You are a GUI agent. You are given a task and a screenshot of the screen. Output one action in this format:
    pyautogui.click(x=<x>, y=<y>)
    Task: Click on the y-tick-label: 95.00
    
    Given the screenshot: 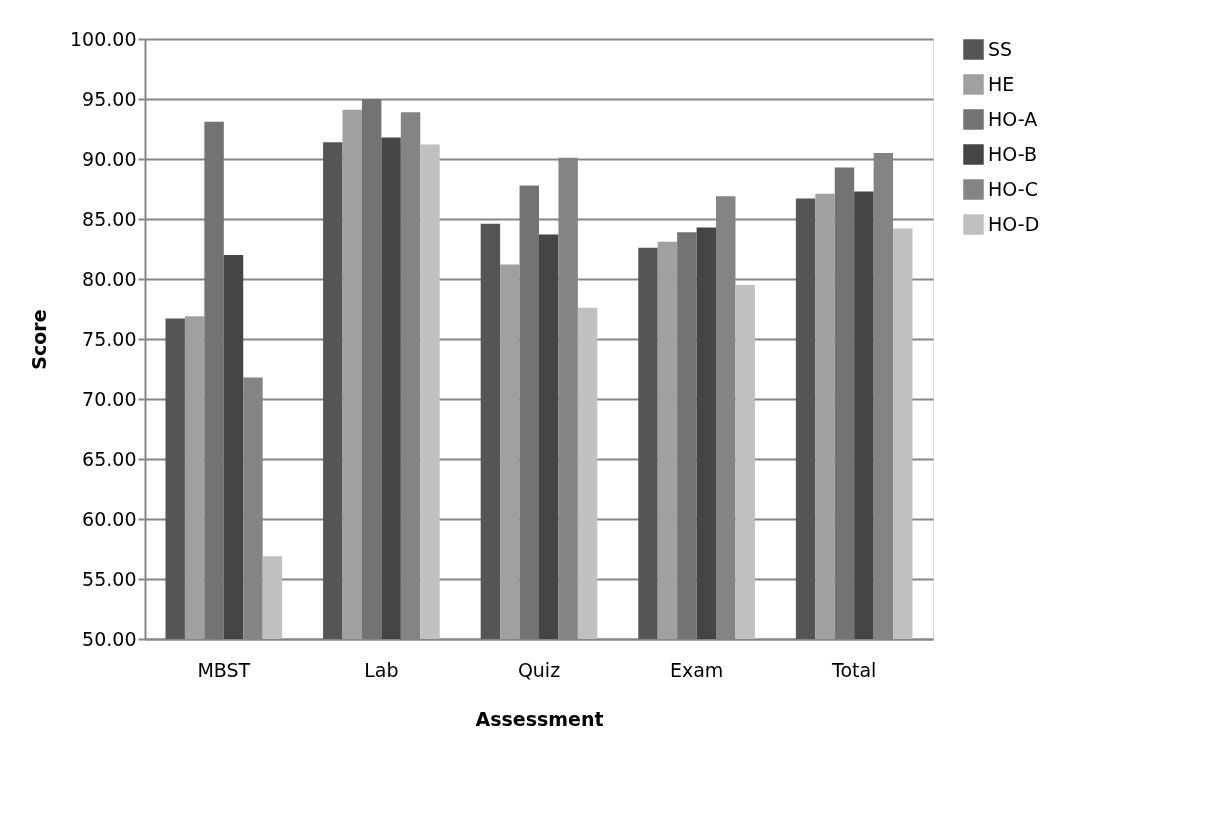 What is the action you would take?
    pyautogui.click(x=109, y=98)
    